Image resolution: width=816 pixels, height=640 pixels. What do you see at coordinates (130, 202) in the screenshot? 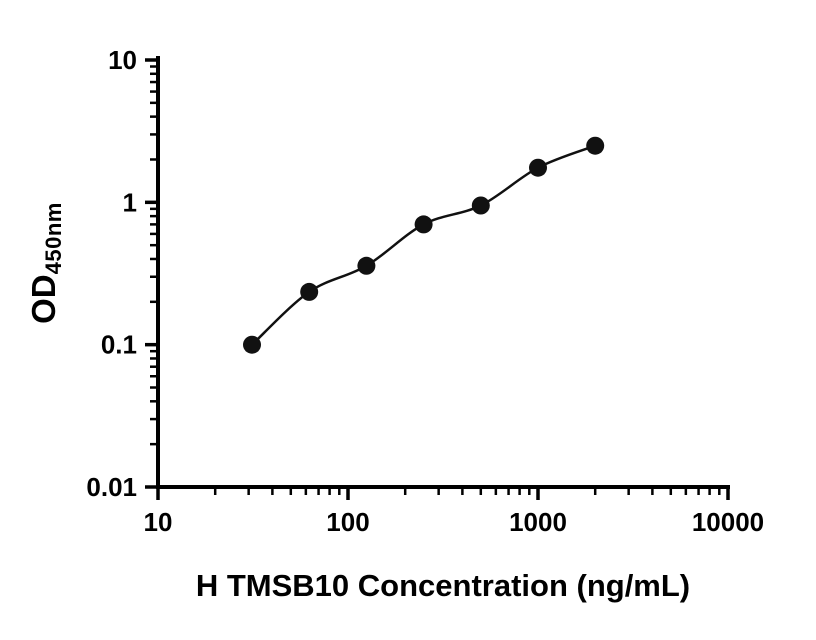
I see `y-tick-label: 1` at bounding box center [130, 202].